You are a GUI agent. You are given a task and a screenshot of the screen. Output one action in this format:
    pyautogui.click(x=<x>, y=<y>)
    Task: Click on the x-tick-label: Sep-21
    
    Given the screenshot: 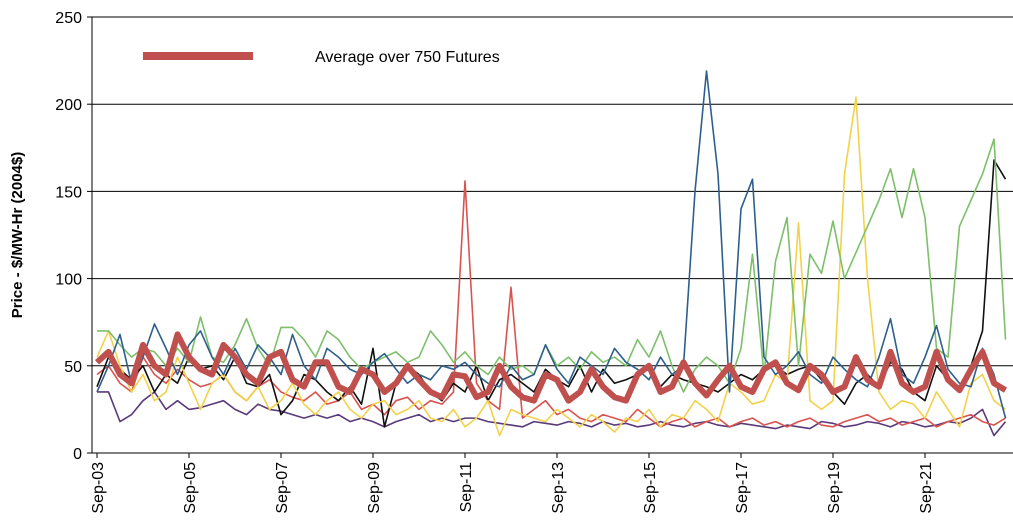 What is the action you would take?
    pyautogui.click(x=926, y=488)
    